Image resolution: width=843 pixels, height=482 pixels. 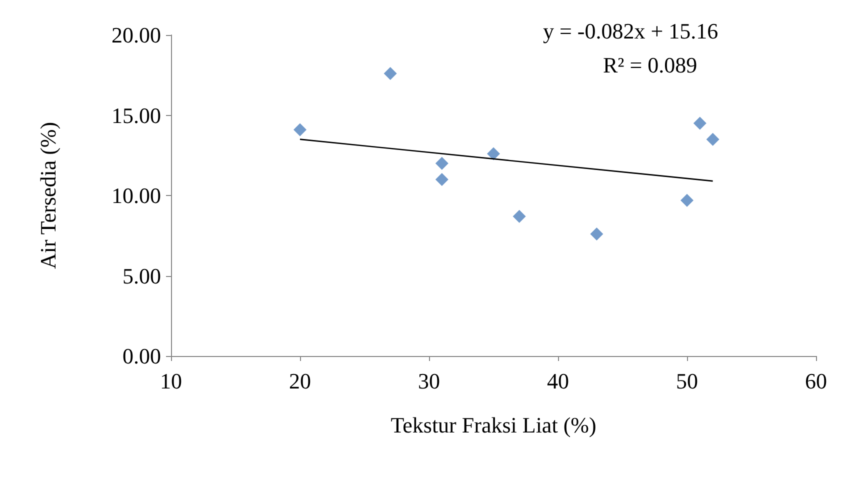 I want to click on x-tick-label: 40, so click(x=558, y=381).